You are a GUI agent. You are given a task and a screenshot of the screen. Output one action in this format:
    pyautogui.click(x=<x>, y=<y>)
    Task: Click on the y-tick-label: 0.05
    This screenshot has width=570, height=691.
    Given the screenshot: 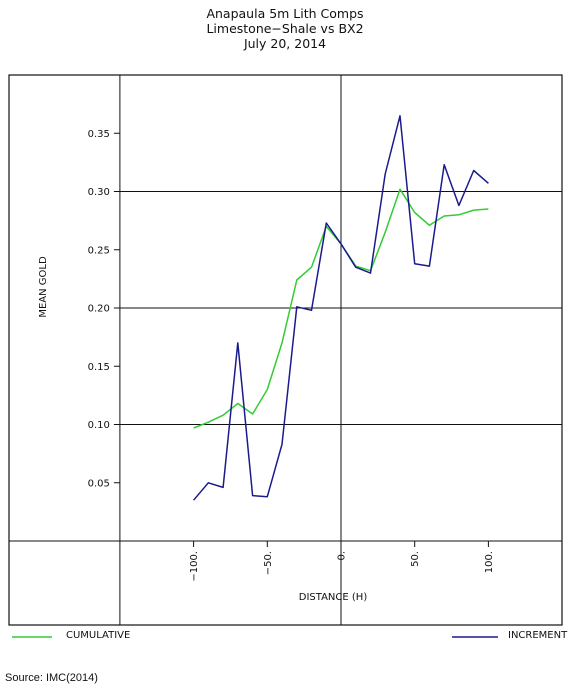 What is the action you would take?
    pyautogui.click(x=99, y=483)
    